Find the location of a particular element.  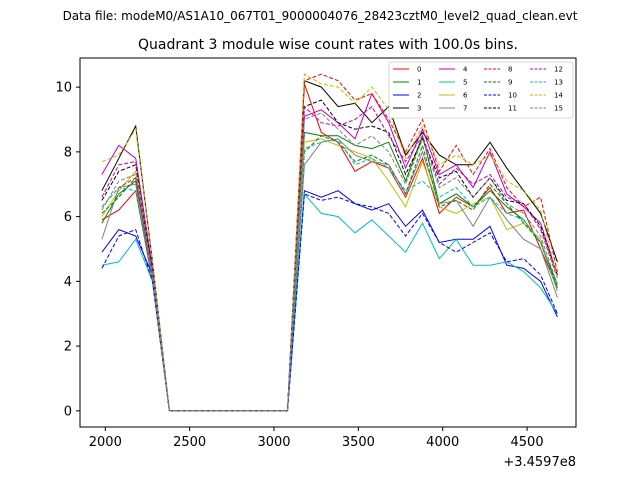

legend-label-2: 2 is located at coordinates (419, 96).